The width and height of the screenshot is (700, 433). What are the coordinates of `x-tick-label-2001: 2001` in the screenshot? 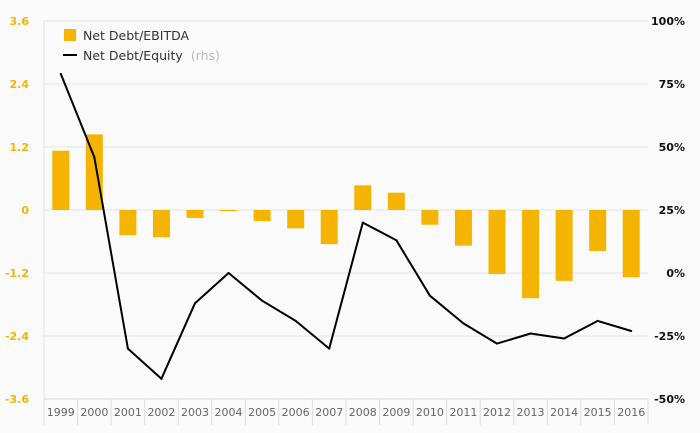 It's located at (128, 412).